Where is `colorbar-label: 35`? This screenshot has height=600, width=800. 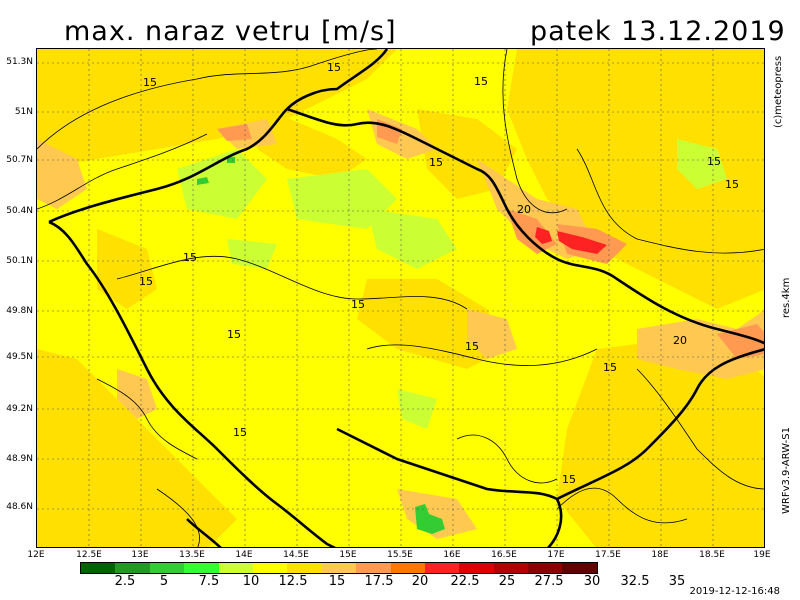 colorbar-label: 35 is located at coordinates (677, 581).